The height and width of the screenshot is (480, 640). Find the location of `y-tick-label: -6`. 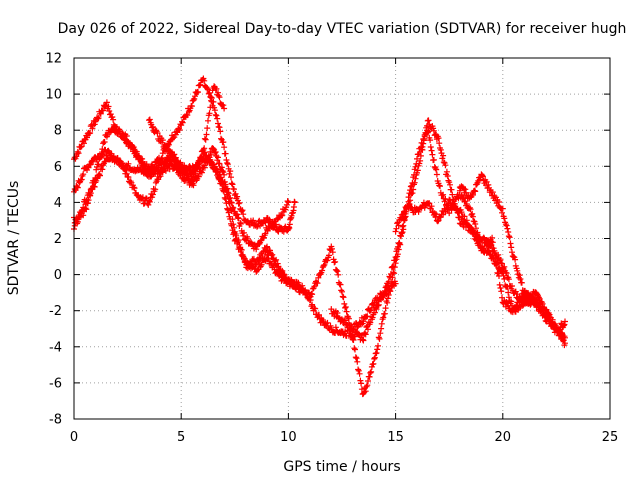

y-tick-label: -6 is located at coordinates (55, 383).